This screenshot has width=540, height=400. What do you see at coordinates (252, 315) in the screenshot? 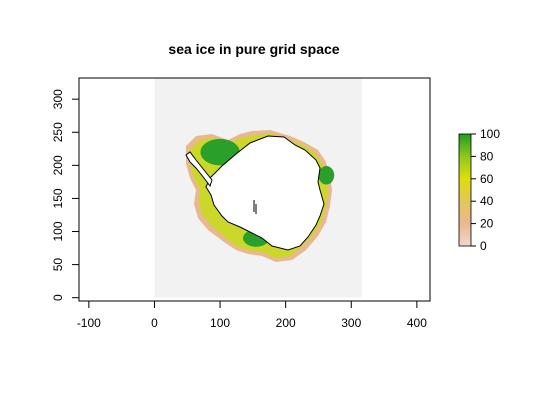
I see `x-axis: -100 0 100 200 300 400` at bounding box center [252, 315].